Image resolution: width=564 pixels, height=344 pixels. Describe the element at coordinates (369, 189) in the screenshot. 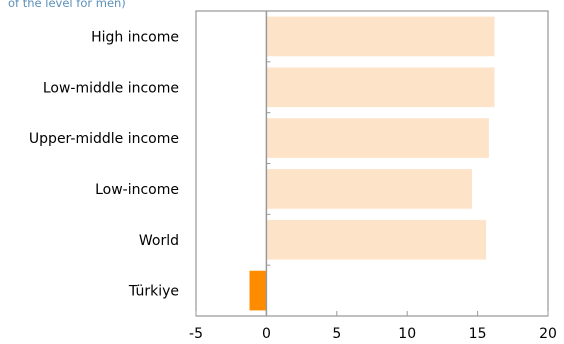

I see `bar-low-income` at that location.